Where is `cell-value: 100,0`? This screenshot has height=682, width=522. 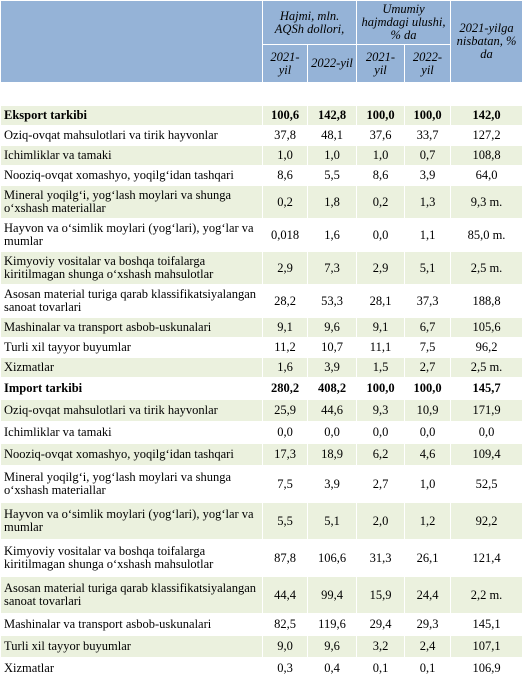
cell-value: 100,0 is located at coordinates (428, 388).